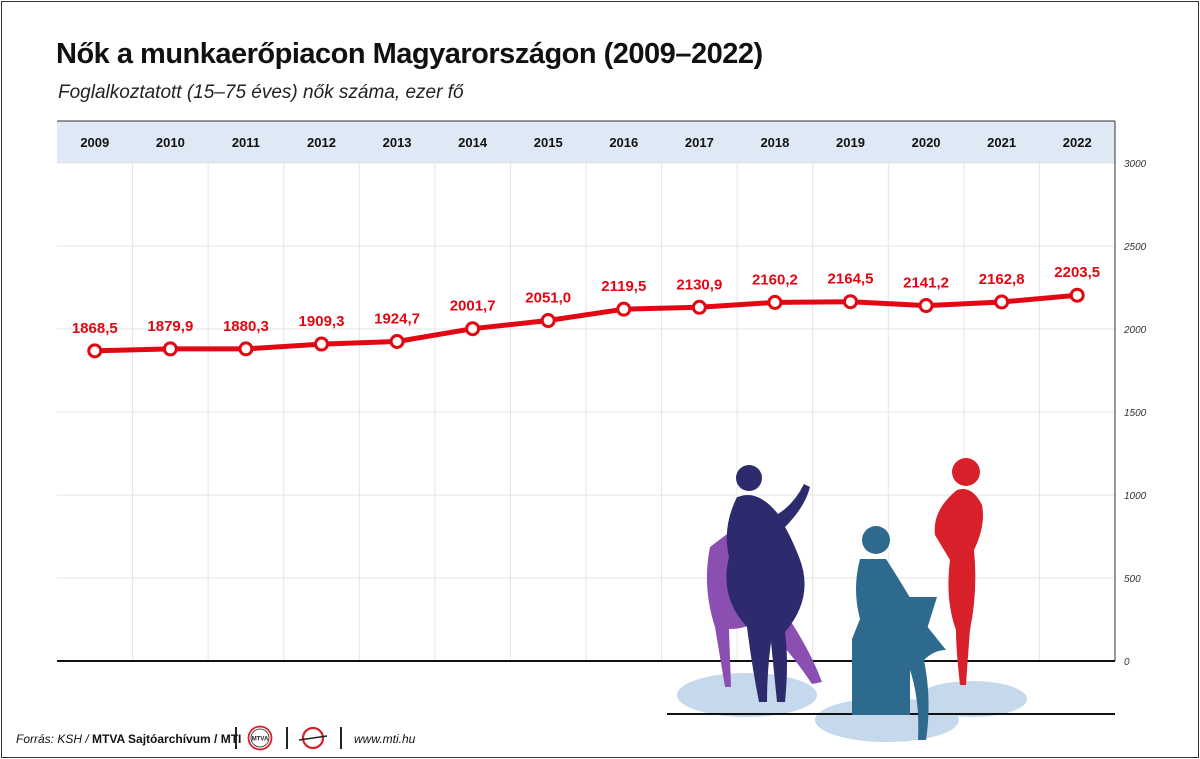  Describe the element at coordinates (768, 593) in the screenshot. I see `hairdresser-silhouette` at that location.